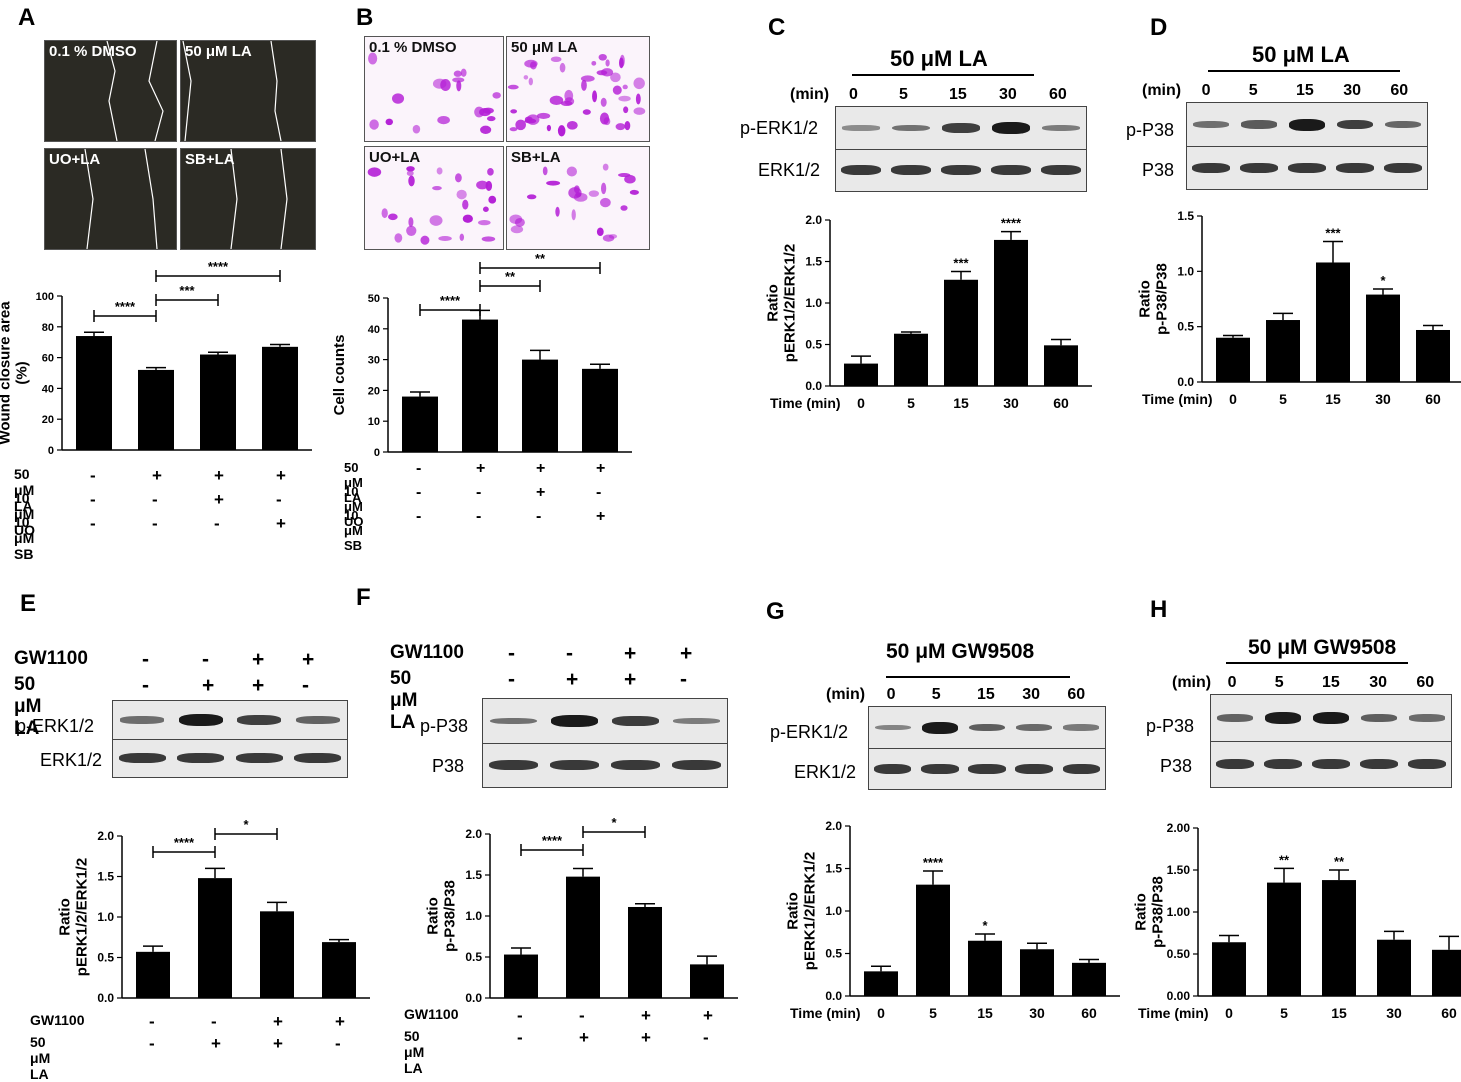 This screenshot has width=1461, height=1082. What do you see at coordinates (1305, 90) in the screenshot?
I see `time-label: 15` at bounding box center [1305, 90].